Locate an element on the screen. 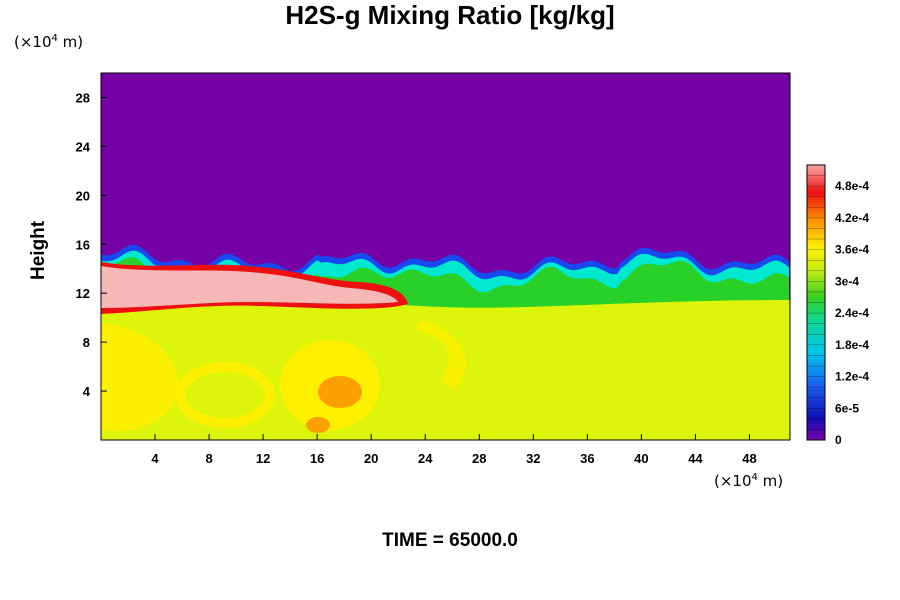  y-tick-label: 28 is located at coordinates (83, 97).